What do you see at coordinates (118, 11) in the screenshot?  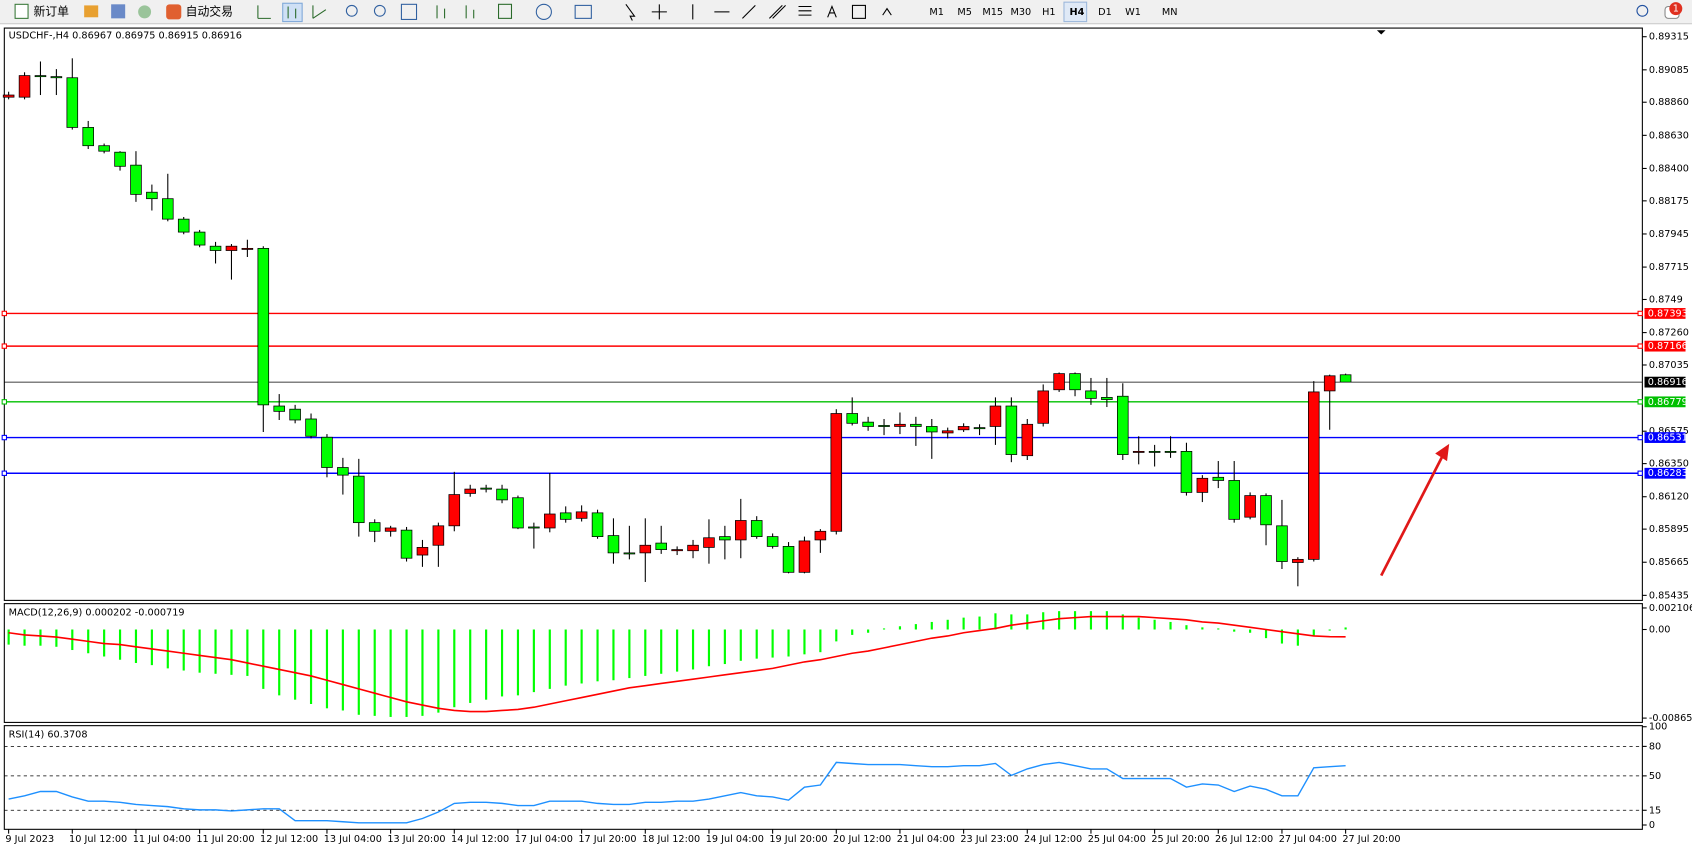 I see `toolbar-icon` at bounding box center [118, 11].